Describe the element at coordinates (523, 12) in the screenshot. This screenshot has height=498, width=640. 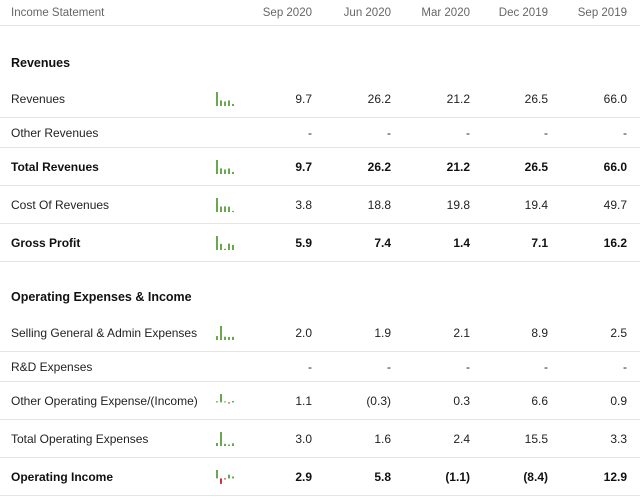
I see `period-header: Dec 2019` at that location.